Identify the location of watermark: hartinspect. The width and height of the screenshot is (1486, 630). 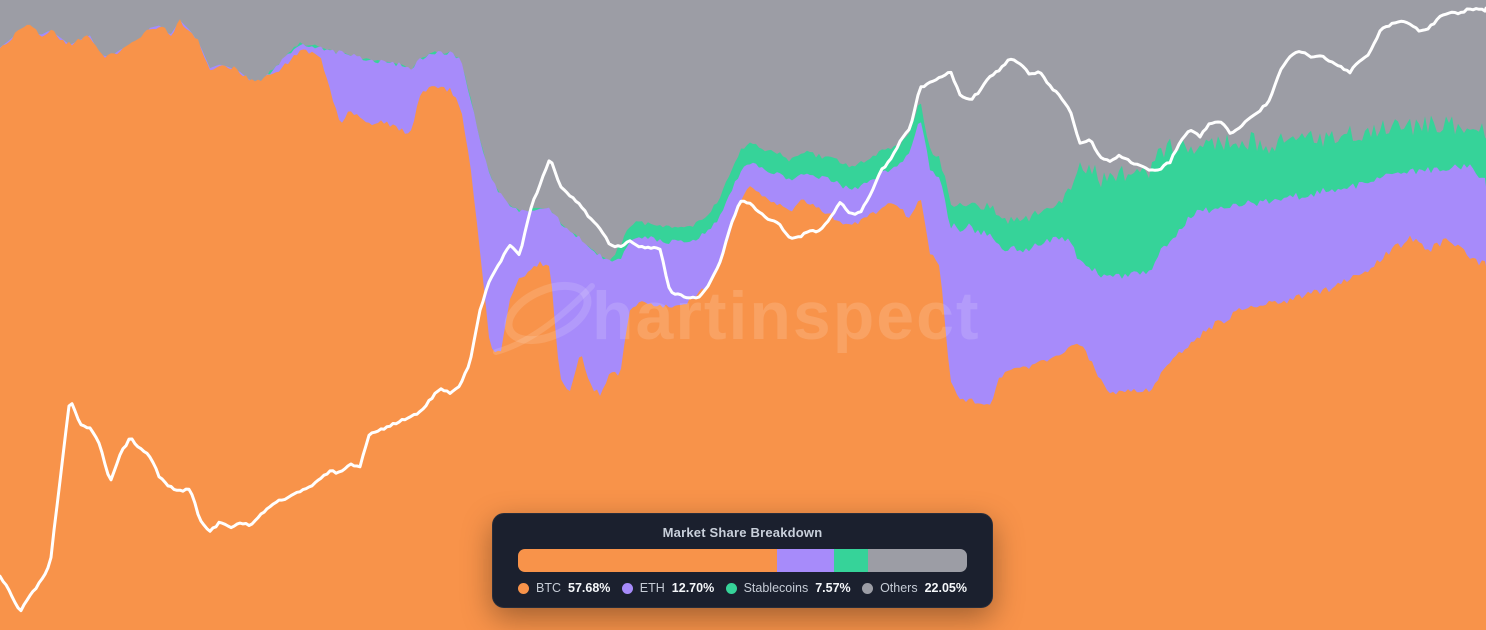
(737, 316).